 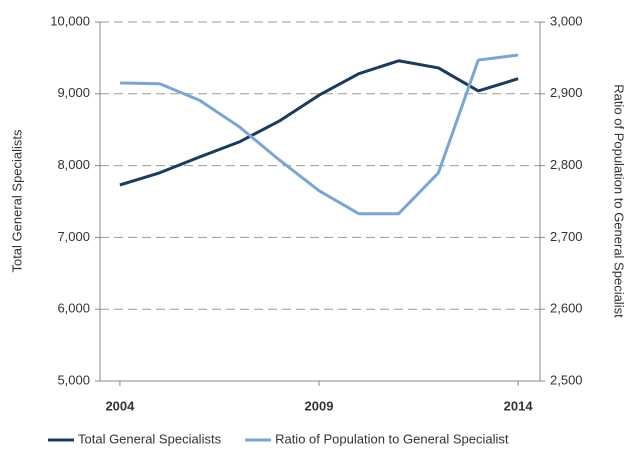 I want to click on y2-tick-label: 2,500, so click(x=566, y=379).